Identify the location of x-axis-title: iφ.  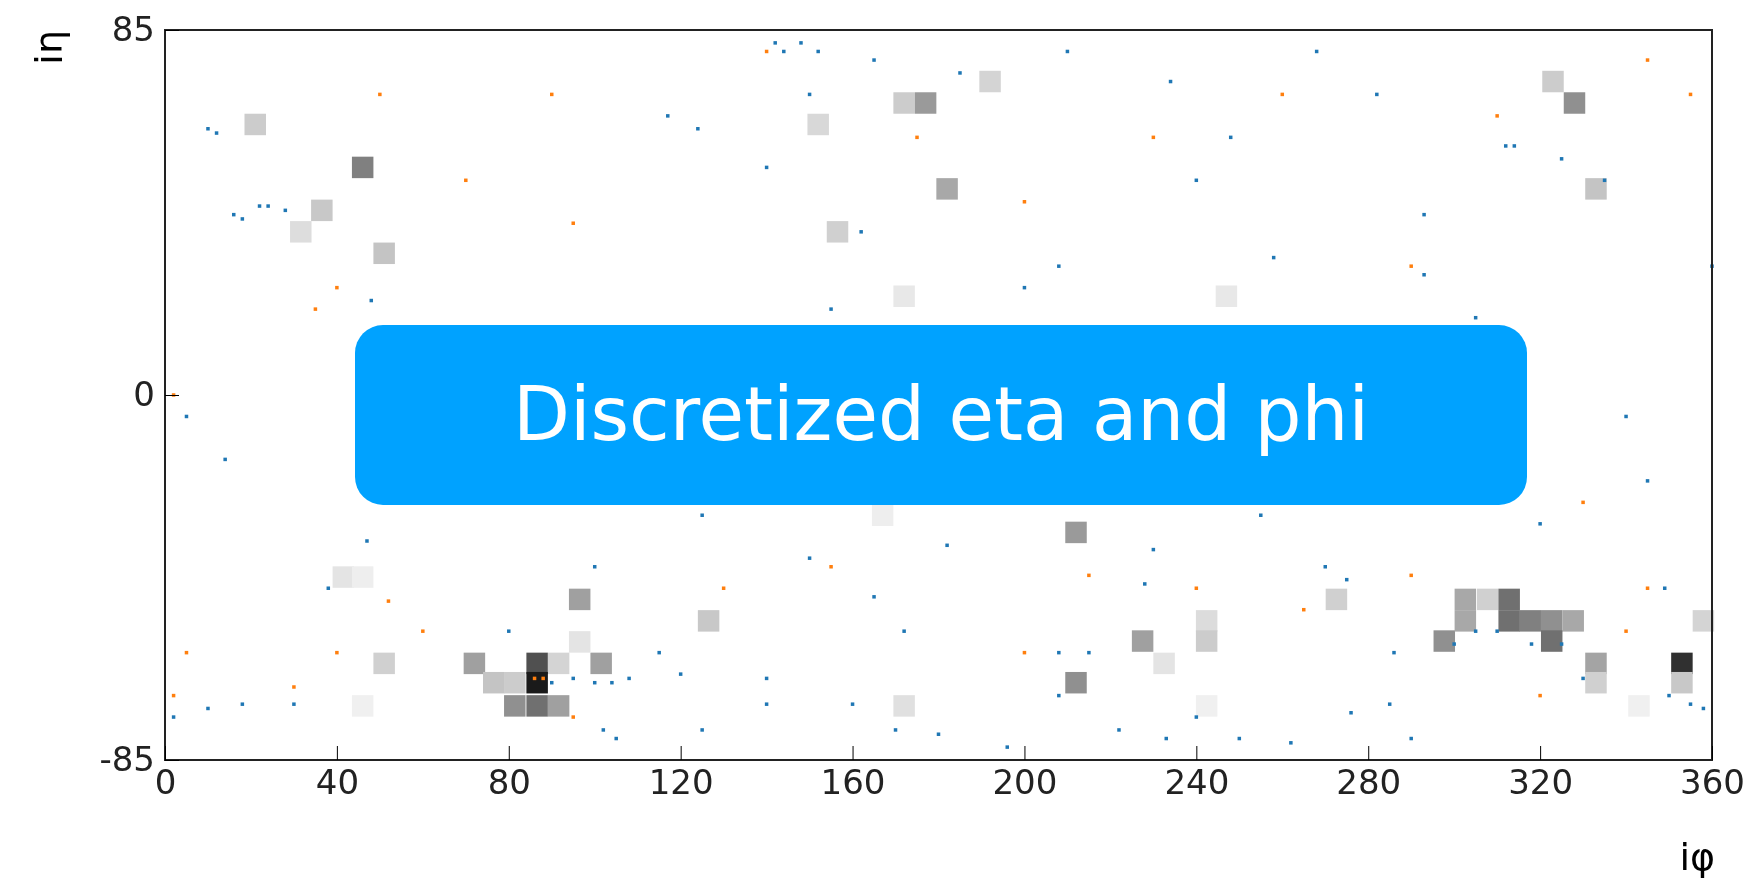
(1697, 857).